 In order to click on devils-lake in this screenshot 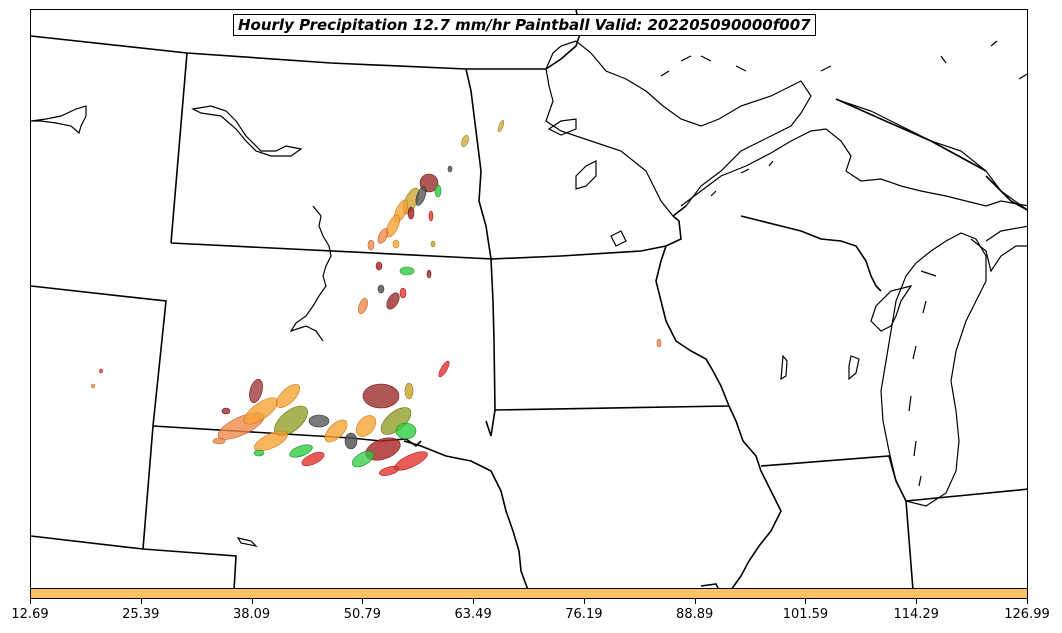, I will do `click(247, 131)`.